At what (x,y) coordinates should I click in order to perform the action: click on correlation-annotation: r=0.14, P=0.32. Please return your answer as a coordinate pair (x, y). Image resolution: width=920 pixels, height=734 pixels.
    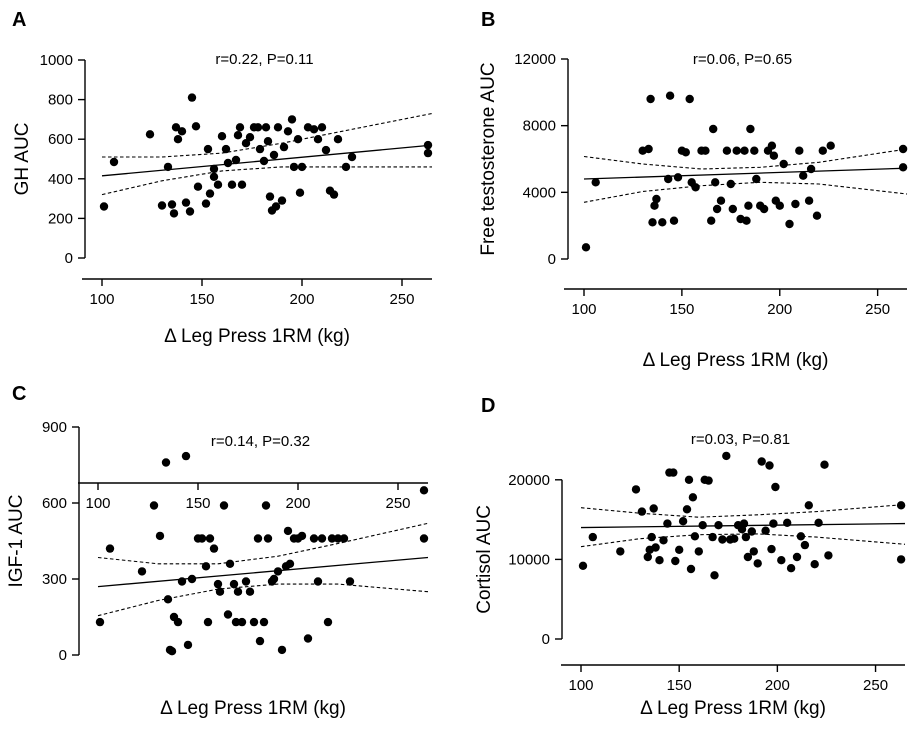
    Looking at the image, I should click on (260, 441).